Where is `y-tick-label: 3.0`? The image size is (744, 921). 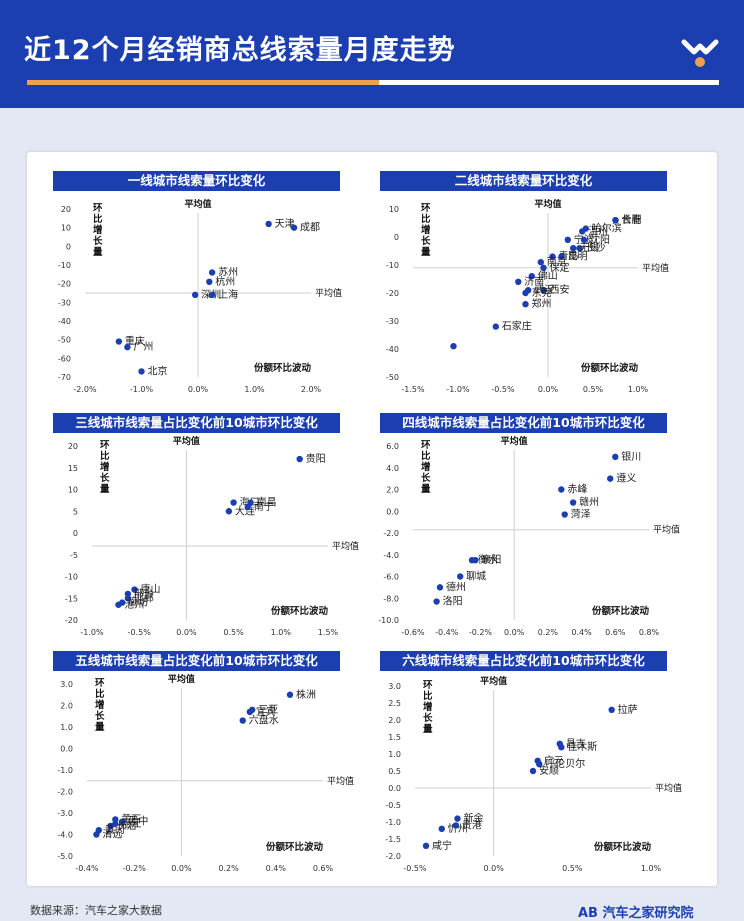
y-tick-label: 3.0 is located at coordinates (394, 686).